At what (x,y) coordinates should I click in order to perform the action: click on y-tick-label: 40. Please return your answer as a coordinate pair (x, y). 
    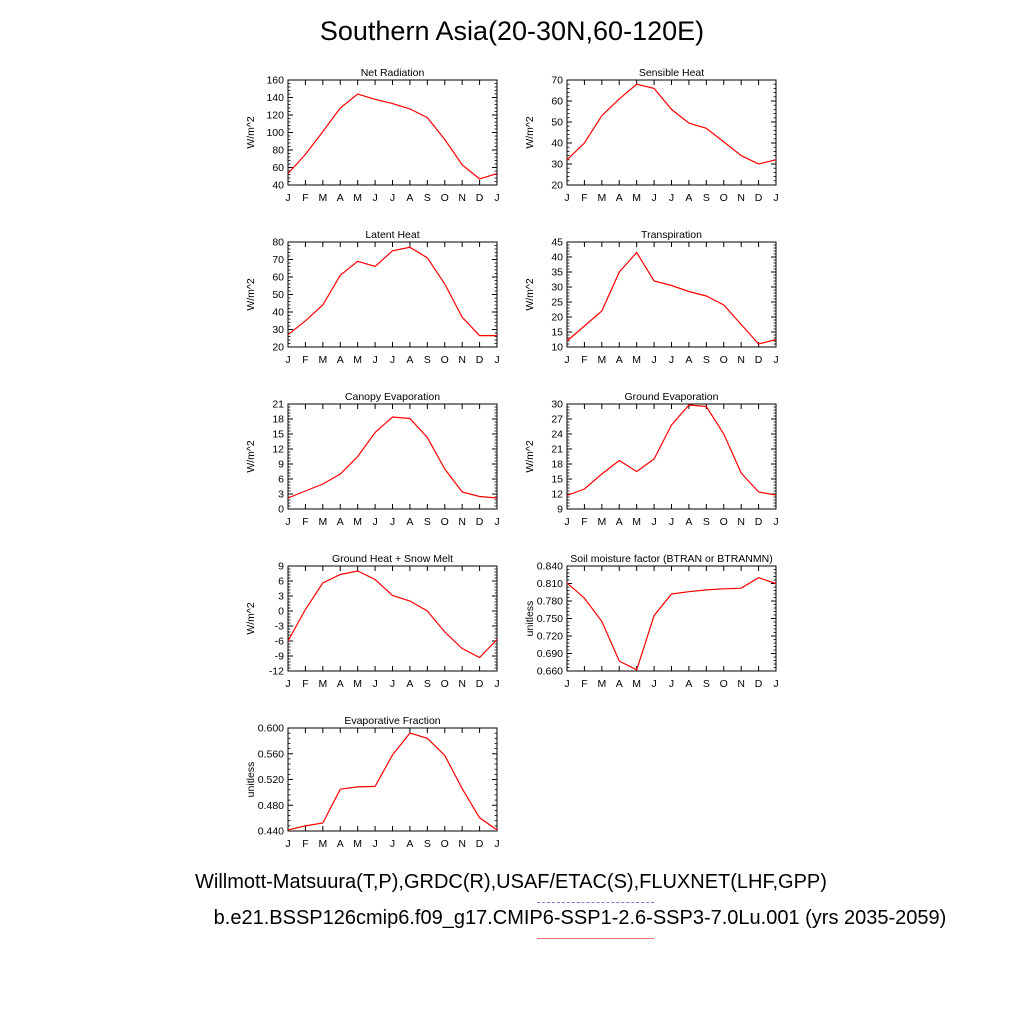
    Looking at the image, I should click on (278, 186).